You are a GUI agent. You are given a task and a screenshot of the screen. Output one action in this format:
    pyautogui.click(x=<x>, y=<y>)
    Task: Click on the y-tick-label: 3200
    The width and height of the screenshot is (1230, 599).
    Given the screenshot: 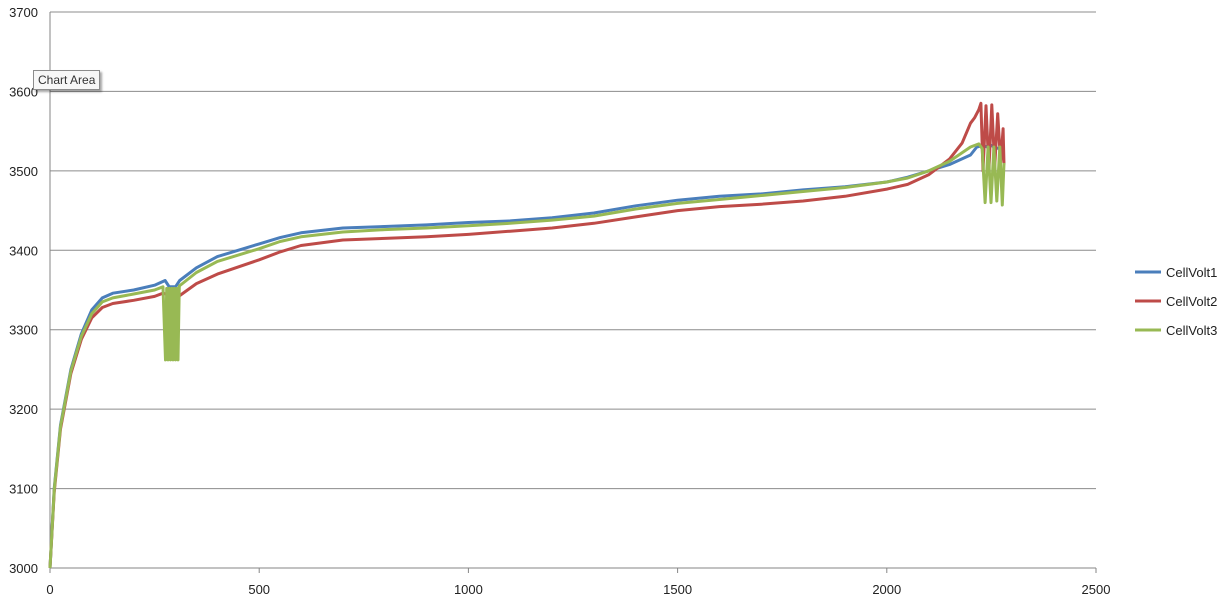 What is the action you would take?
    pyautogui.click(x=23, y=409)
    